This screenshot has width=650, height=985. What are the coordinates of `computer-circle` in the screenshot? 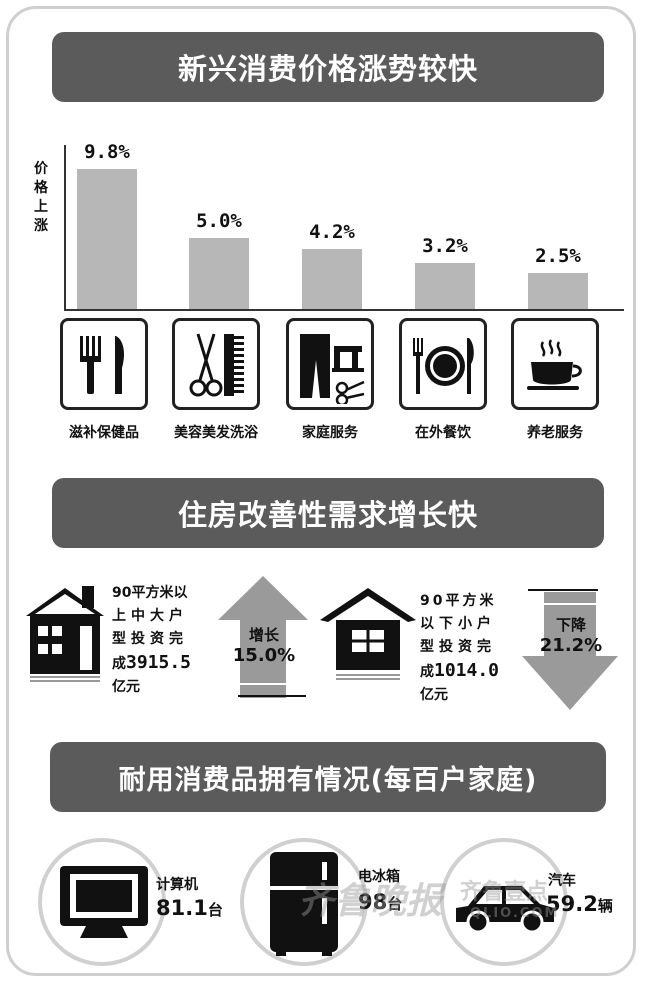 It's located at (102, 902).